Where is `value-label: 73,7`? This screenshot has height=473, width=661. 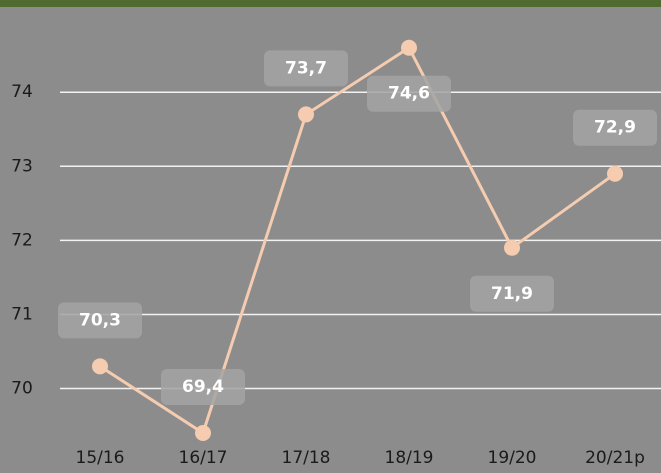 value-label: 73,7 is located at coordinates (306, 68).